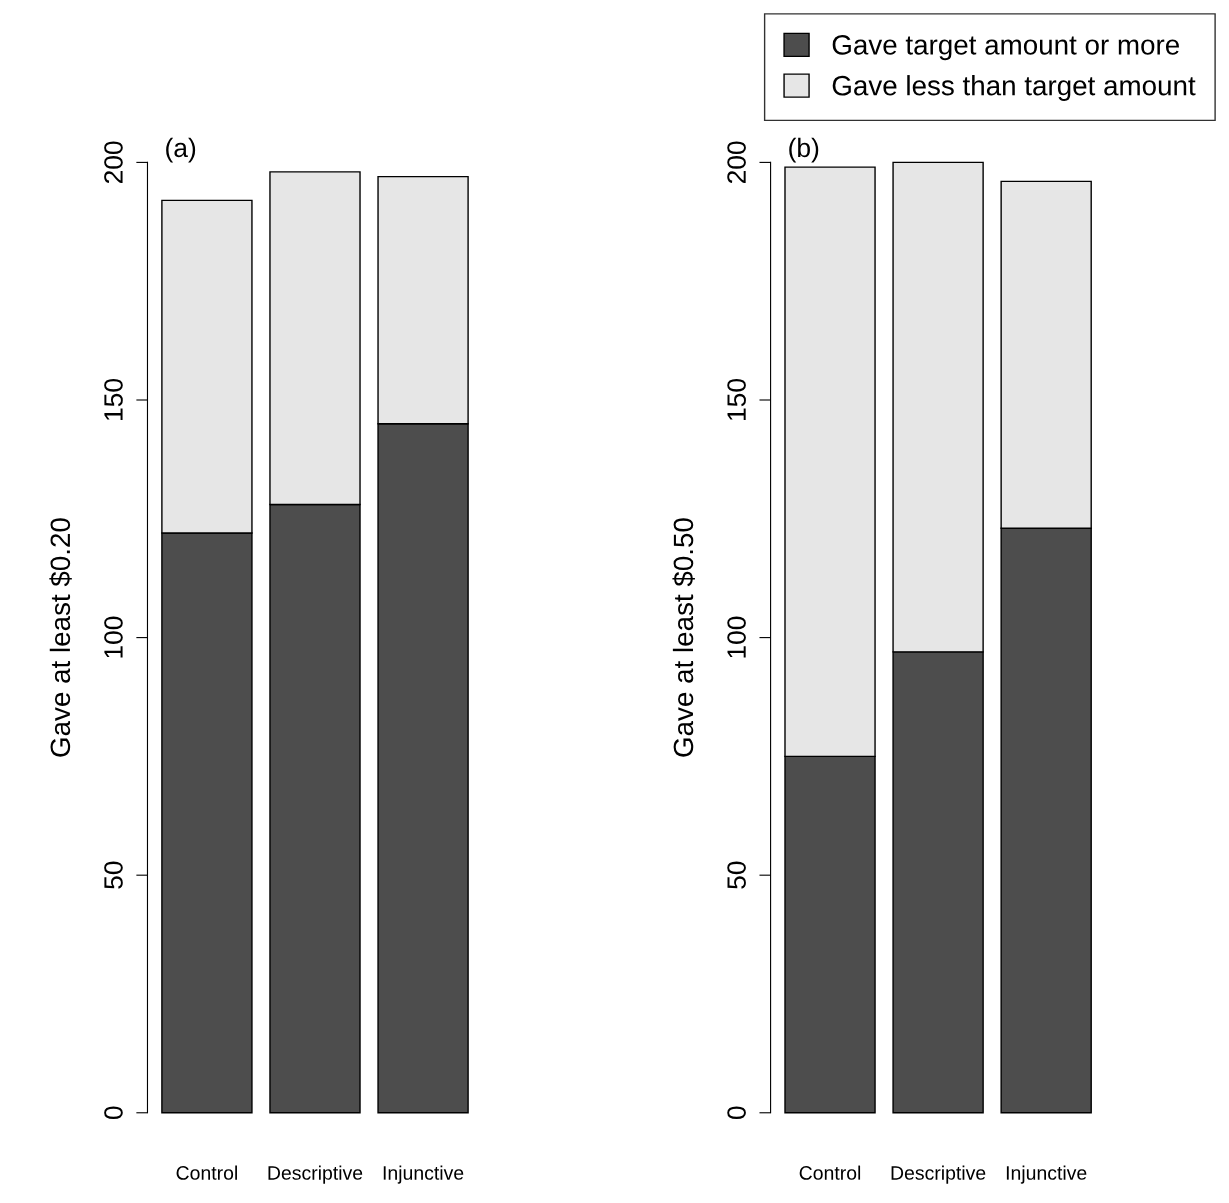 The width and height of the screenshot is (1229, 1203). What do you see at coordinates (1005, 48) in the screenshot?
I see `legend-label: Gave target amount or more` at bounding box center [1005, 48].